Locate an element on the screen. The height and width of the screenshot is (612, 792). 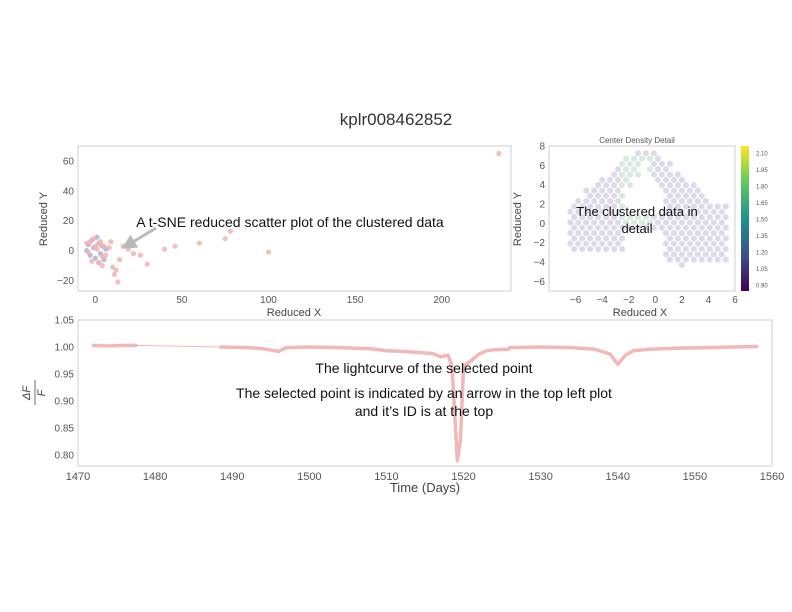
density-colorbar-tick-label: 2.10 is located at coordinates (762, 155).